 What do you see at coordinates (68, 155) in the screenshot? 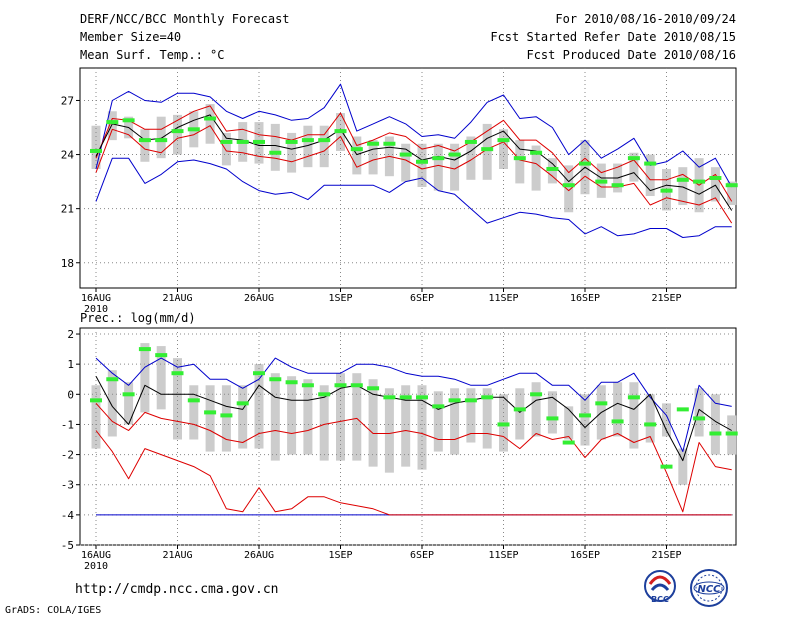
I see `panel1-ytick-label: 24` at bounding box center [68, 155].